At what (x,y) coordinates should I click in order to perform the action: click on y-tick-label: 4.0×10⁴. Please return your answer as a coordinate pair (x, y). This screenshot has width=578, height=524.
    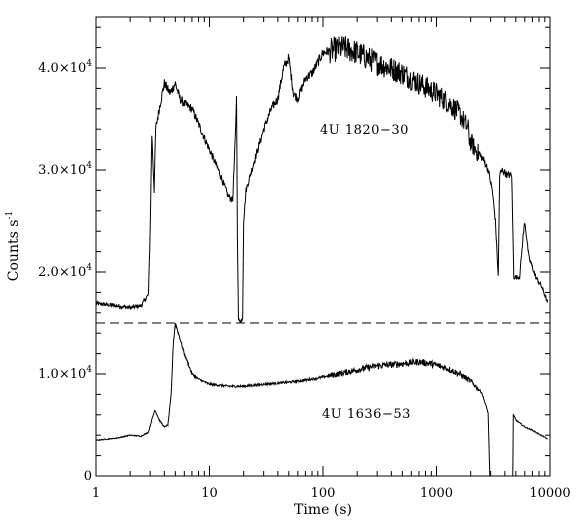
    Looking at the image, I should click on (65, 67).